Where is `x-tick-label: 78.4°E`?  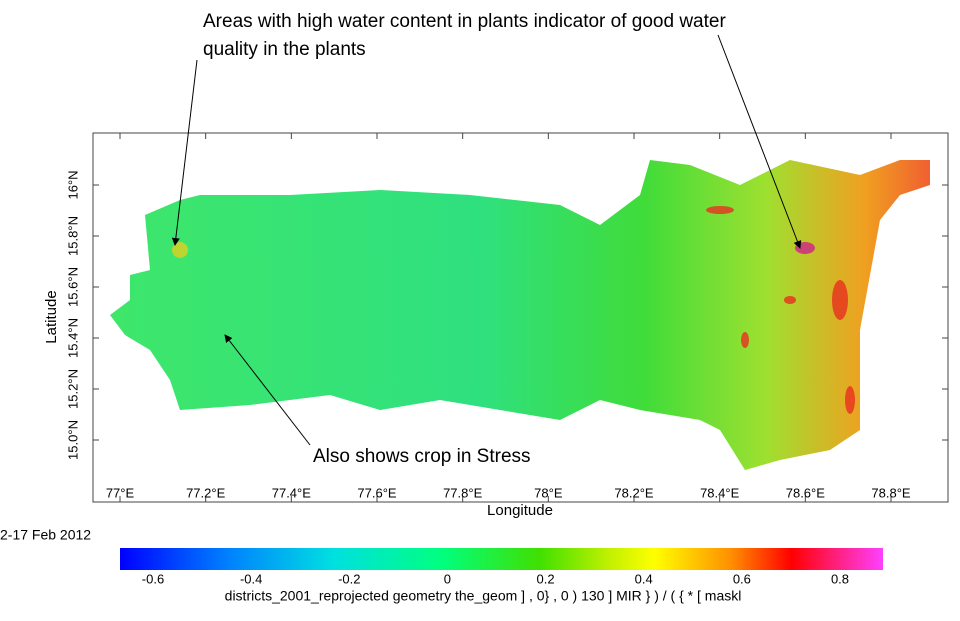 x-tick-label: 78.4°E is located at coordinates (720, 492).